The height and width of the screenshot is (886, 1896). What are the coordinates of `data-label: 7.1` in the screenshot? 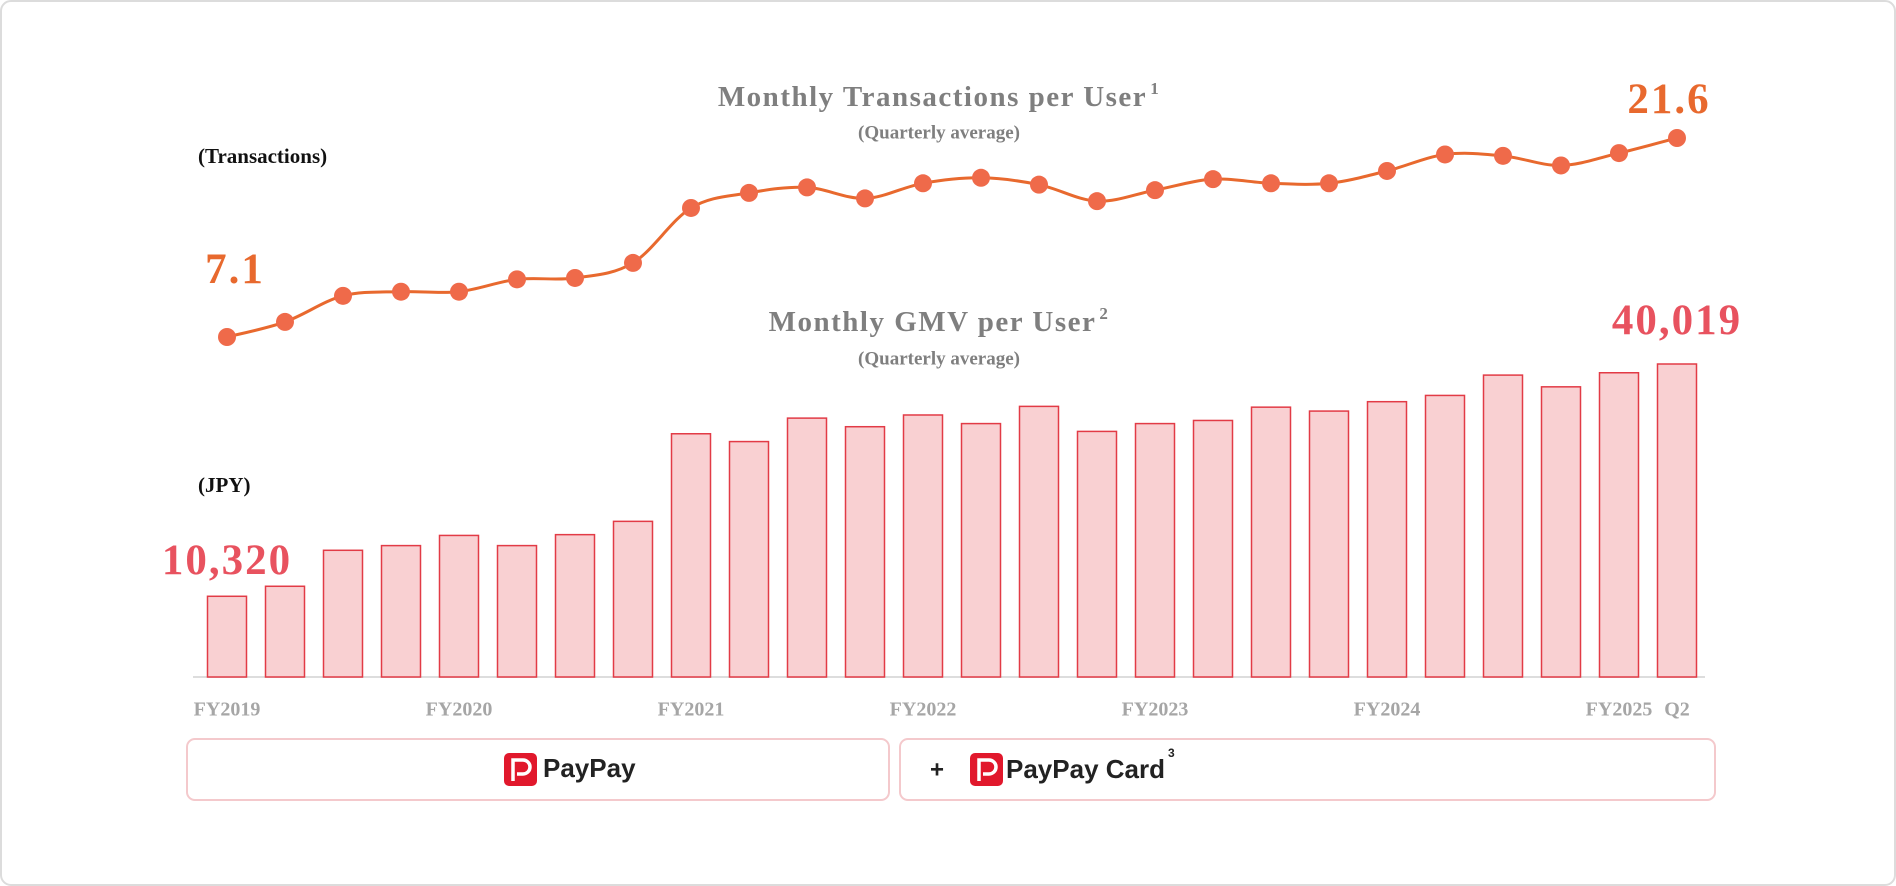 It's located at (235, 269).